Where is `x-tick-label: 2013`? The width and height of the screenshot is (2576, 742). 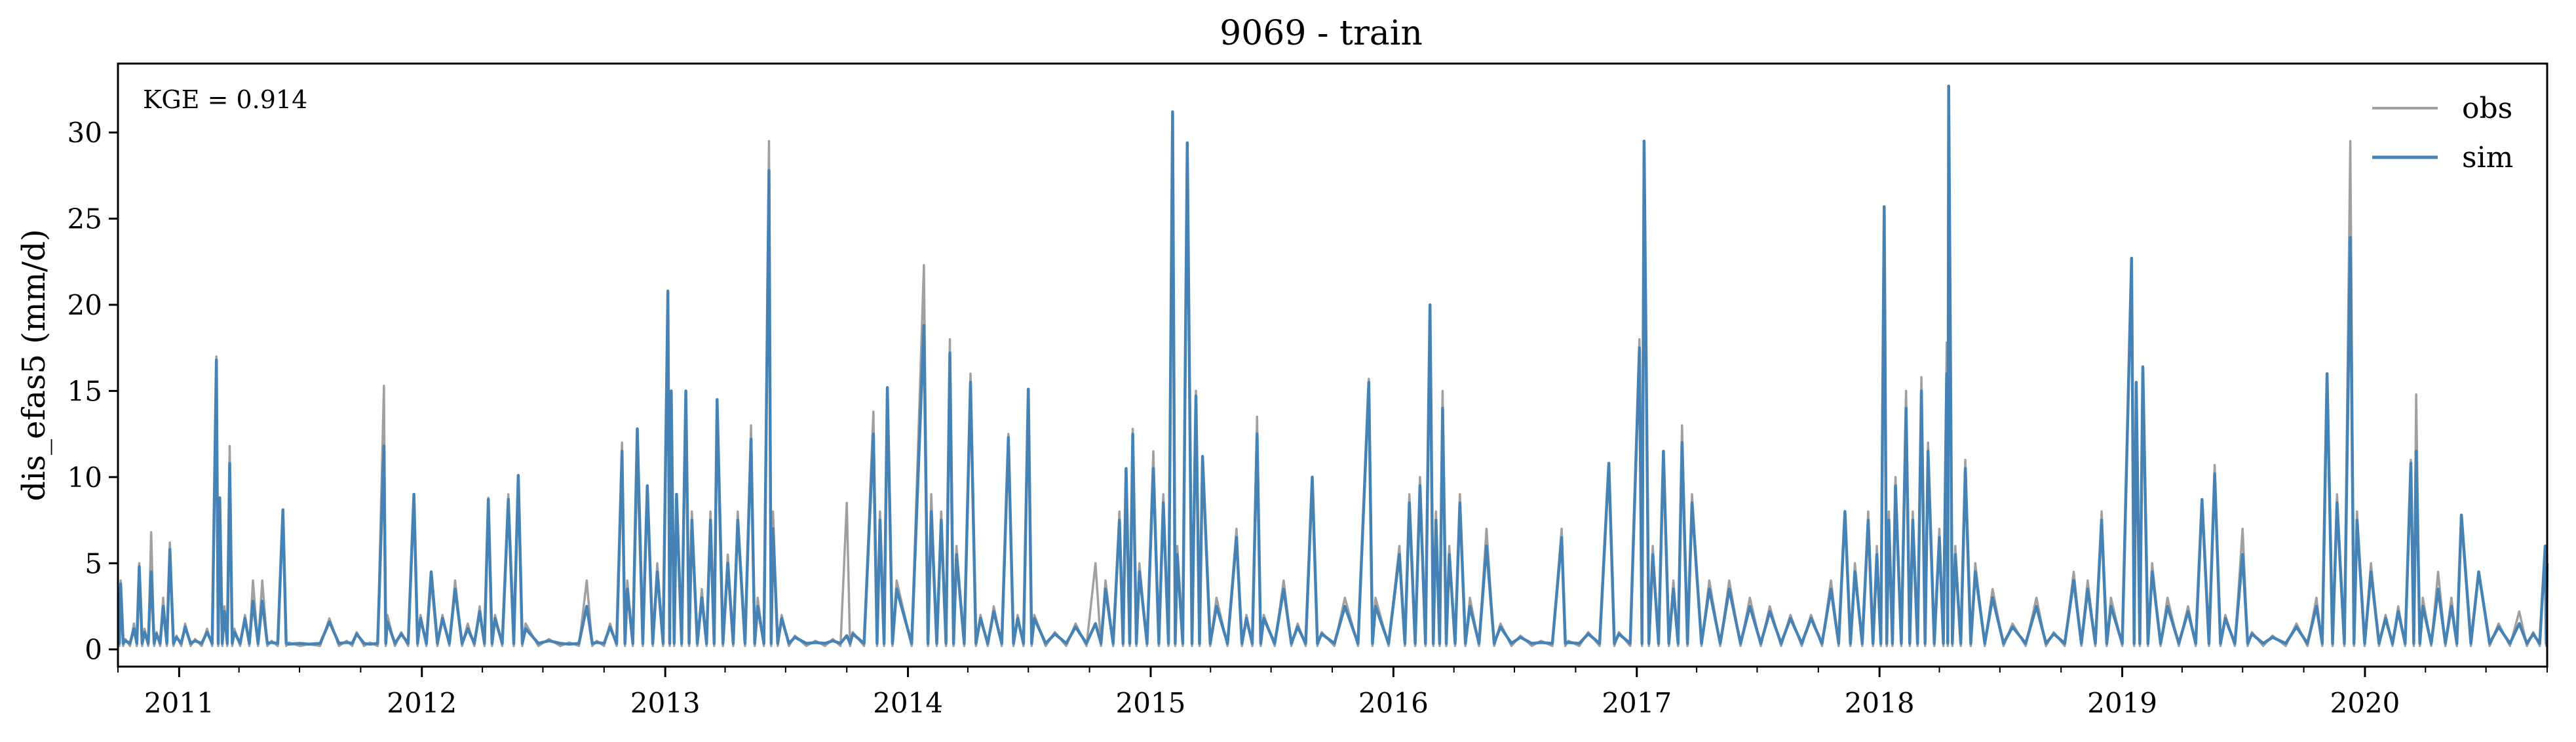 x-tick-label: 2013 is located at coordinates (665, 703).